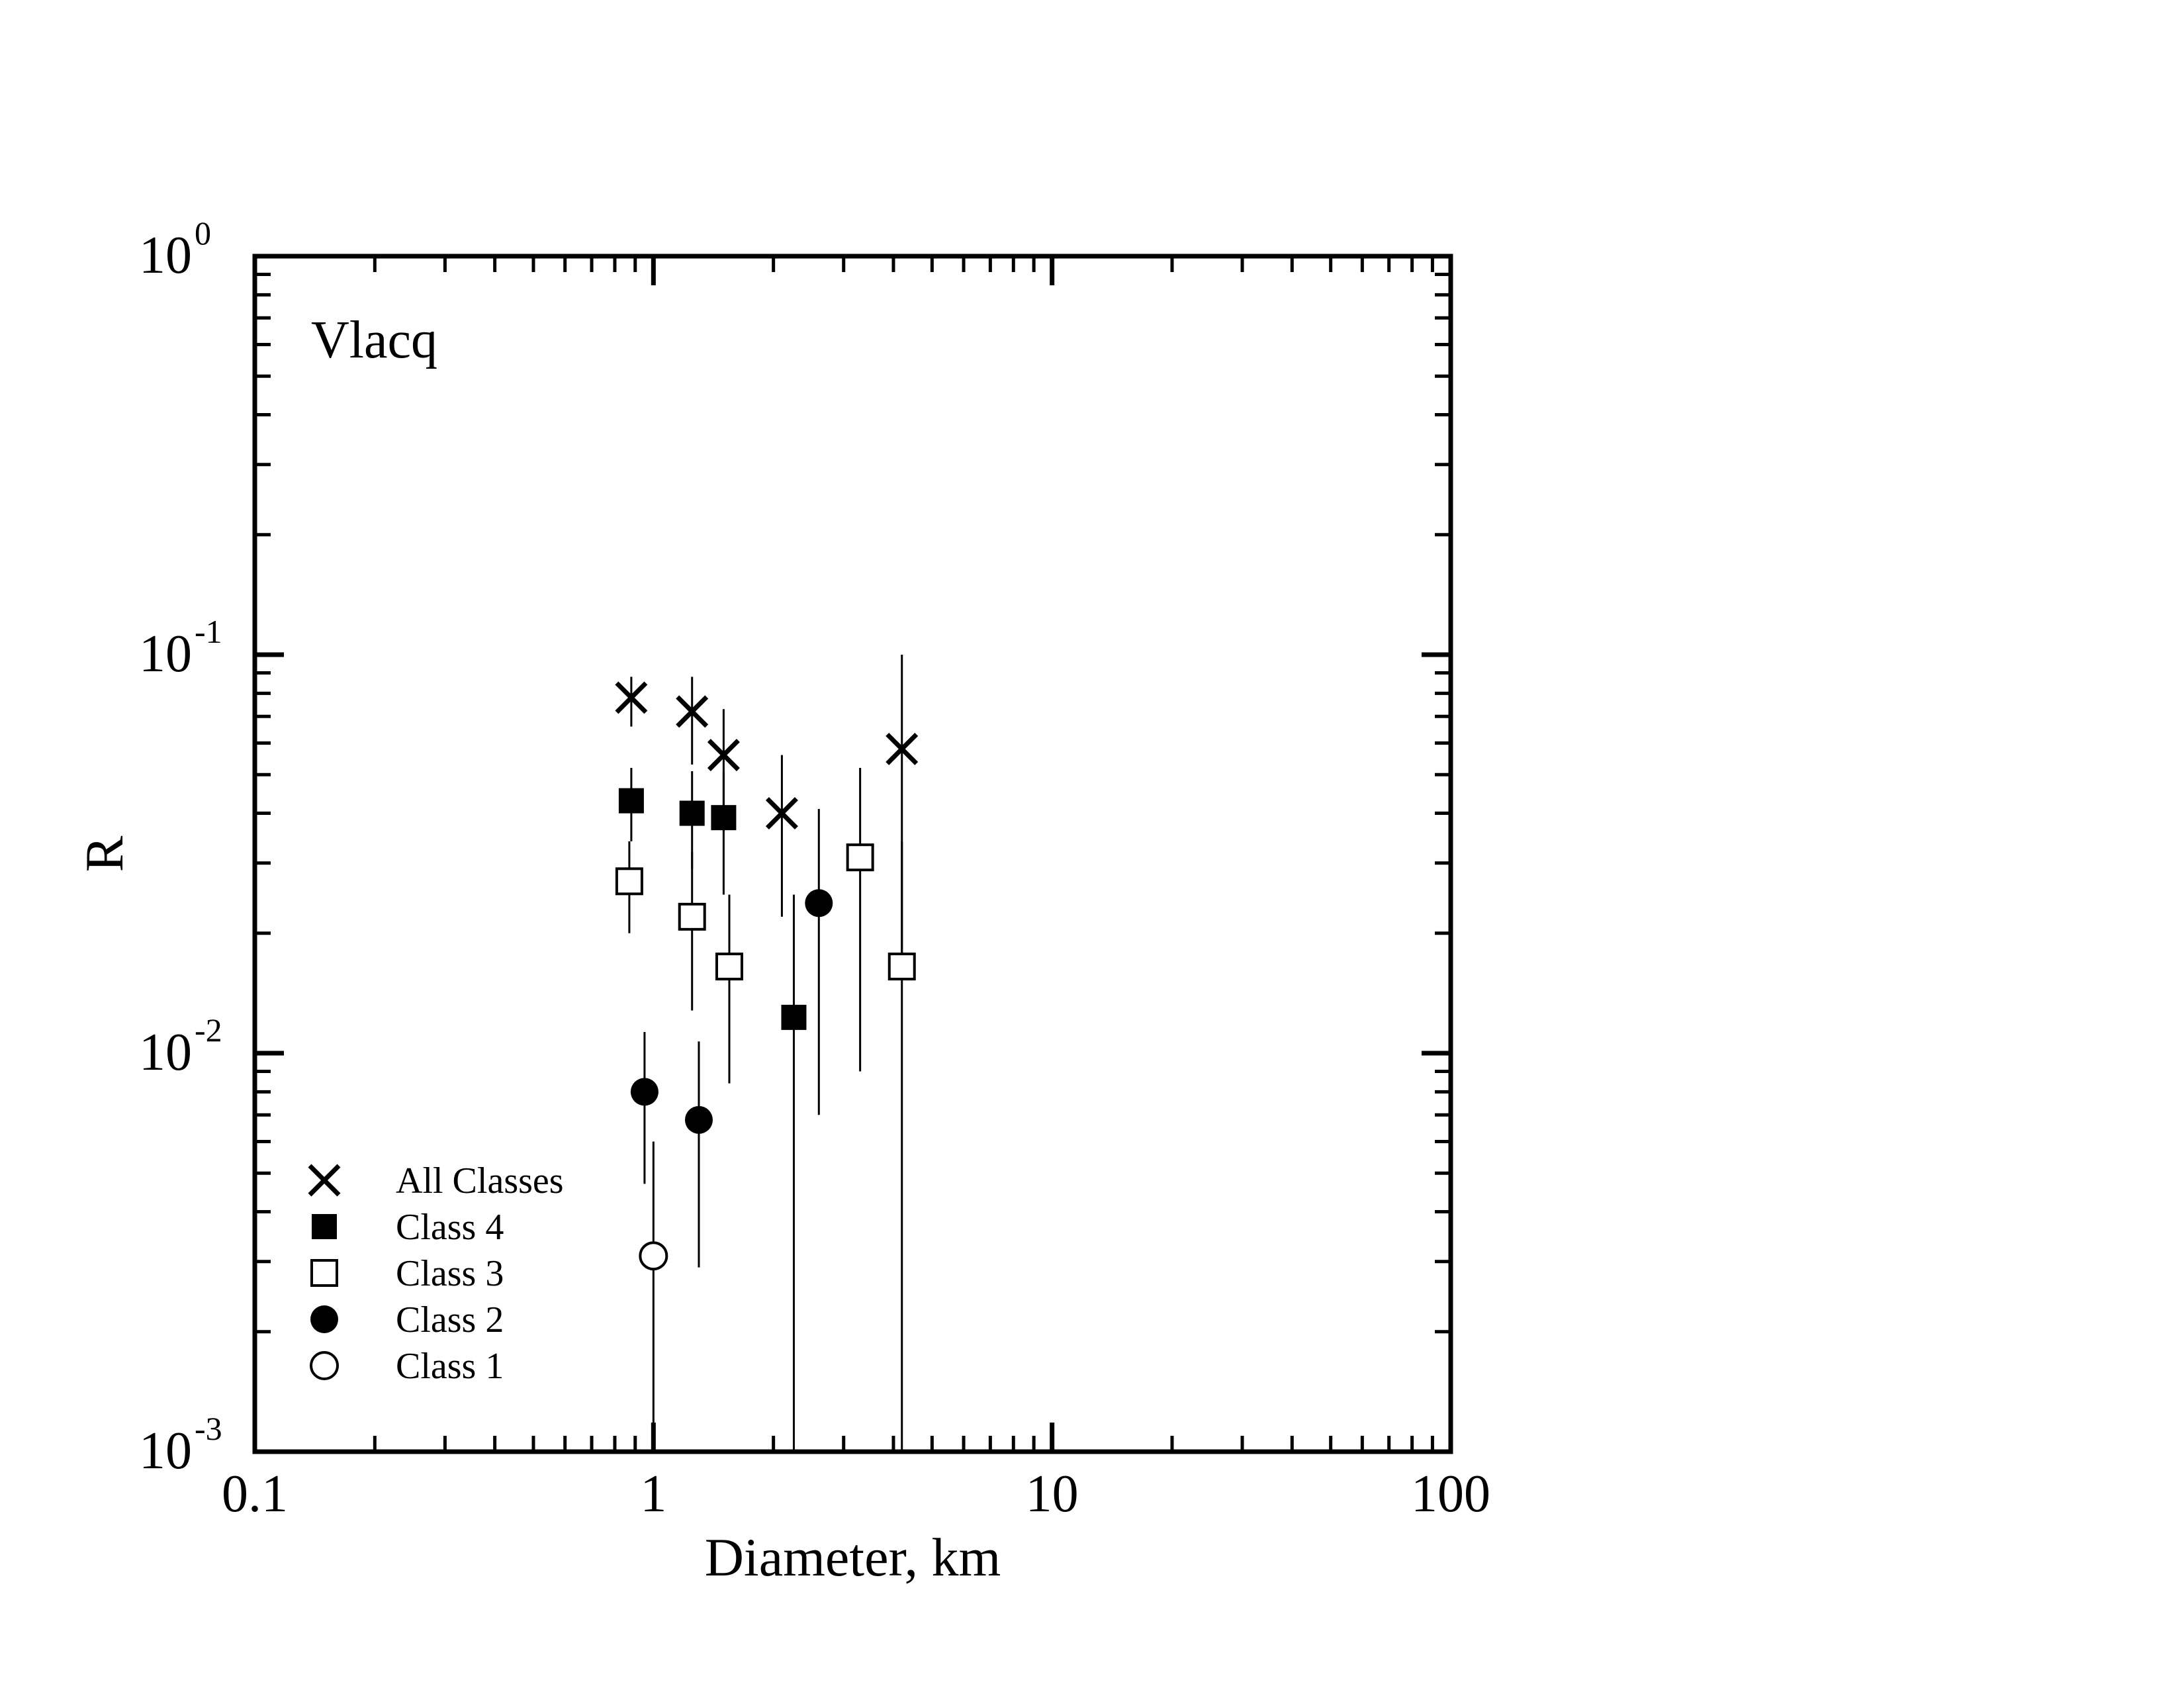  I want to click on legend-label: Class 4, so click(450, 1227).